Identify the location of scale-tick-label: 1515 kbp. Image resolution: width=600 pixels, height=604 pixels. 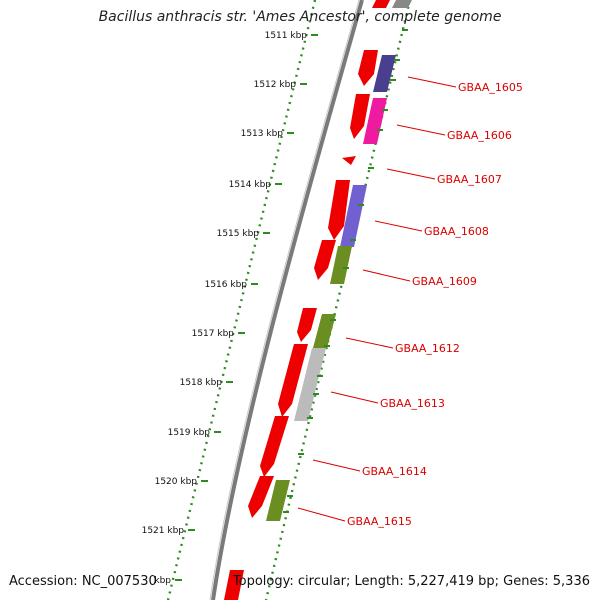
(238, 234).